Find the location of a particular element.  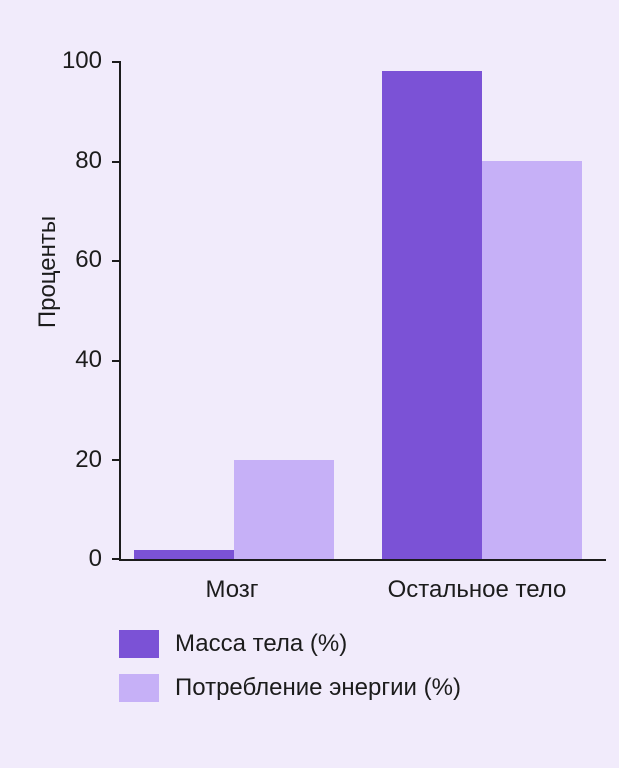

y-tick-20: 20 is located at coordinates (88, 459).